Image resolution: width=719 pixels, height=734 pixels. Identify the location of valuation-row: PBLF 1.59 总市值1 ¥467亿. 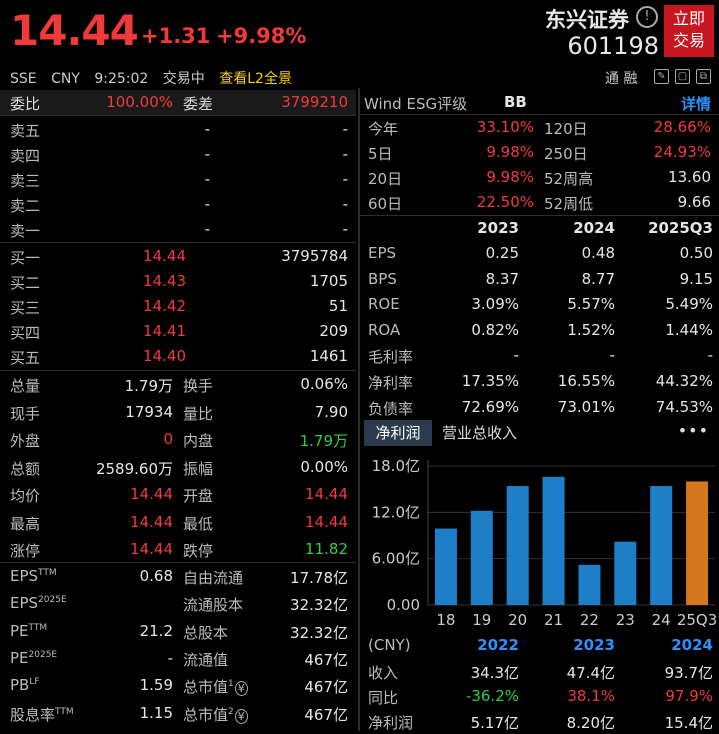
(178, 685).